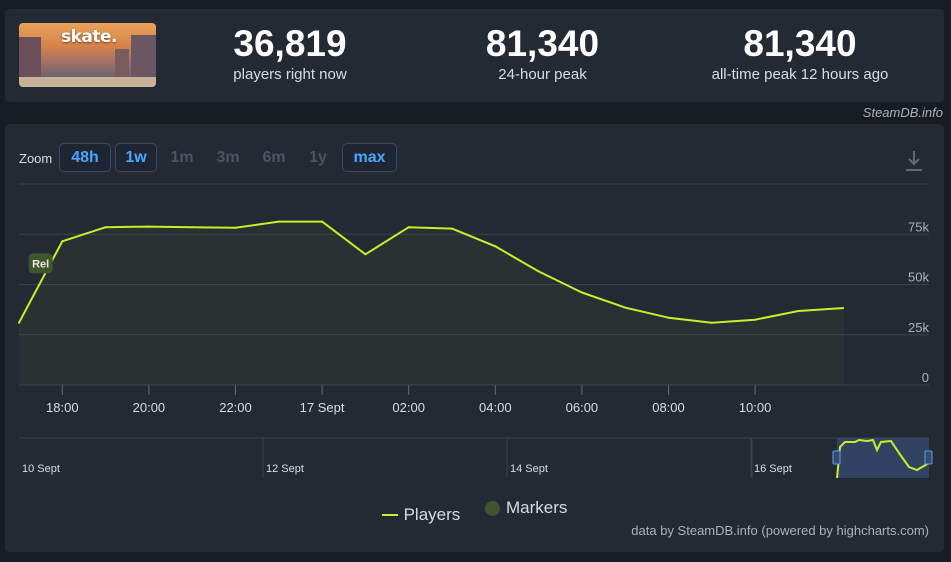  Describe the element at coordinates (408, 407) in the screenshot. I see `x-tick-label: 02:00` at that location.